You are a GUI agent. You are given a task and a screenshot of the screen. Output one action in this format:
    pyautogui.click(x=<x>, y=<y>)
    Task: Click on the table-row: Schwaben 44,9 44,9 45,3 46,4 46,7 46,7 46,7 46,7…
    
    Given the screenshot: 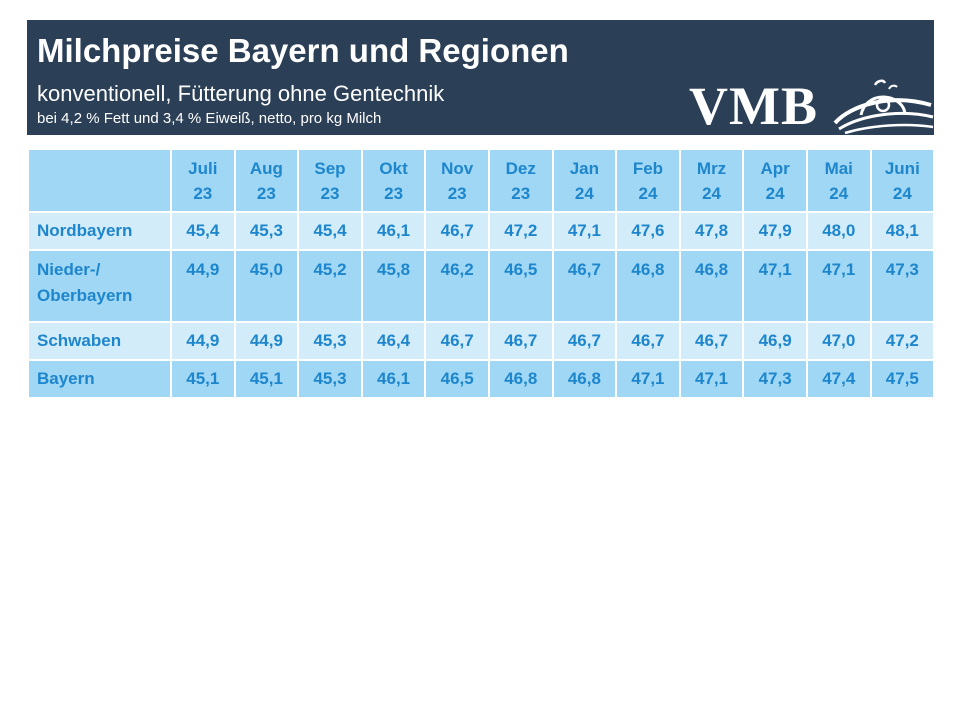 What is the action you would take?
    pyautogui.click(x=481, y=341)
    